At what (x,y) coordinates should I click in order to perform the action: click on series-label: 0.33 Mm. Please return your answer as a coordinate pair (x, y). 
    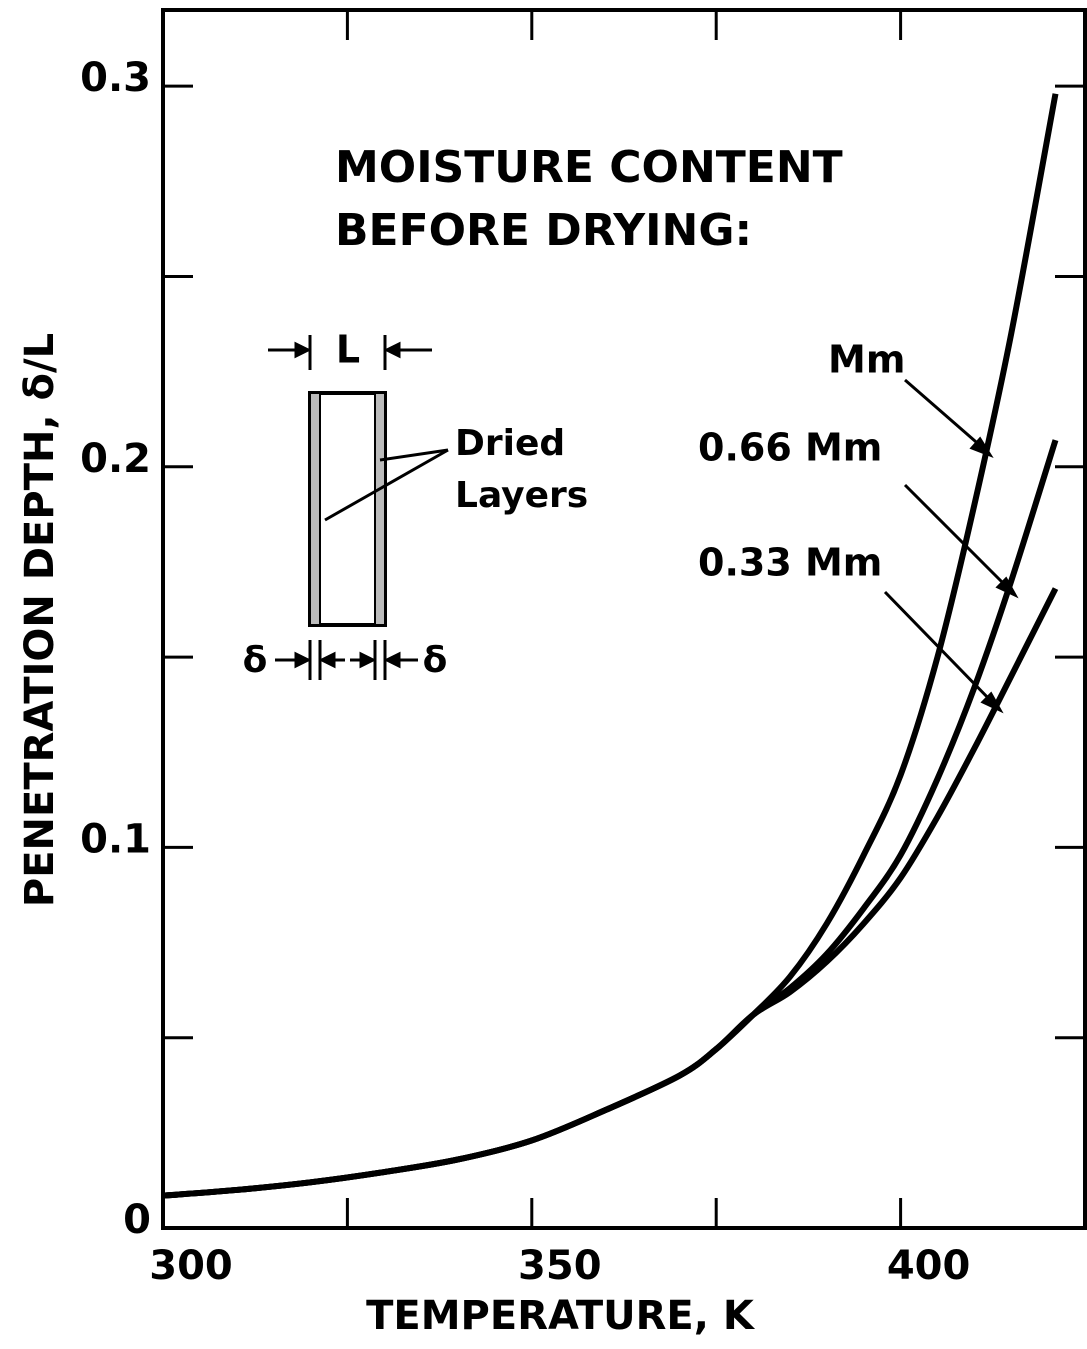
    Looking at the image, I should click on (790, 563).